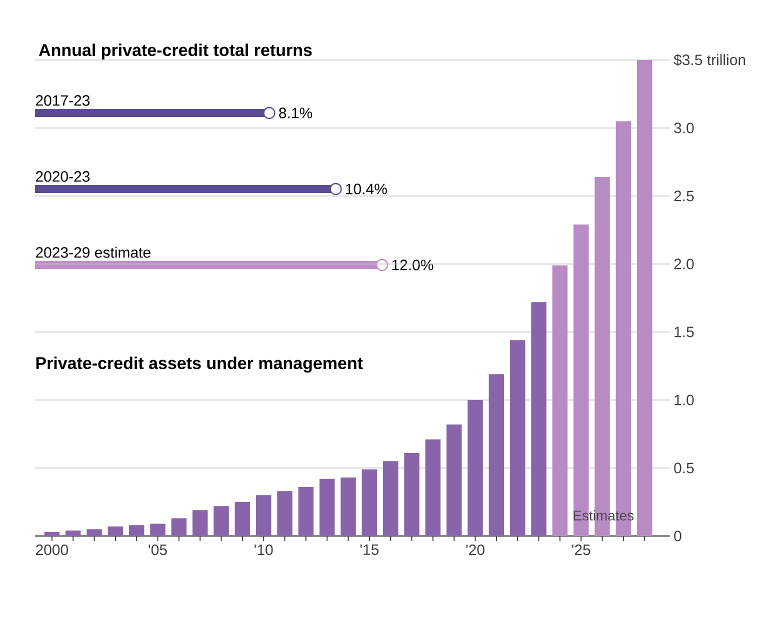 This screenshot has width=765, height=623. I want to click on category-label: 2020-23, so click(63, 176).